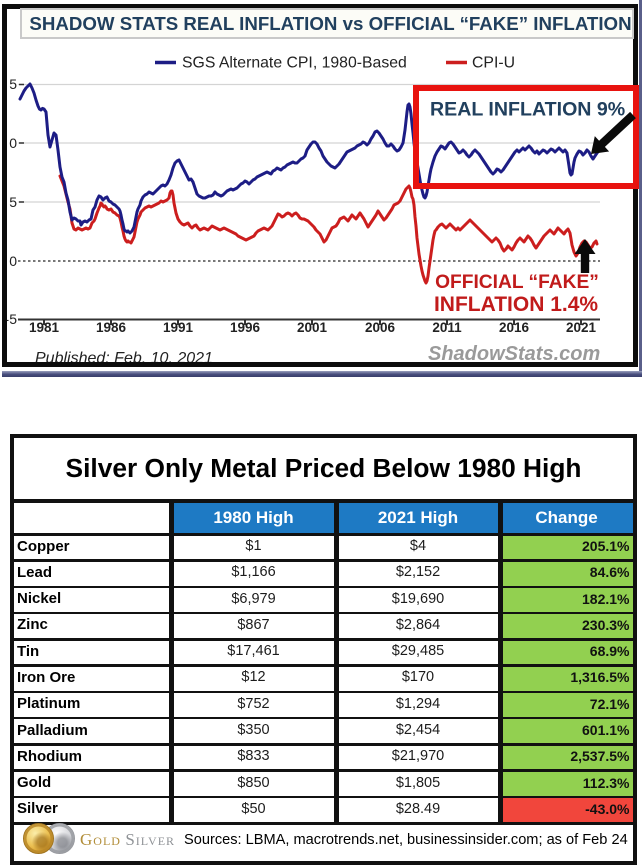 The height and width of the screenshot is (867, 642). What do you see at coordinates (516, 304) in the screenshot?
I see `svg-text: INFLATION 1.4%` at bounding box center [516, 304].